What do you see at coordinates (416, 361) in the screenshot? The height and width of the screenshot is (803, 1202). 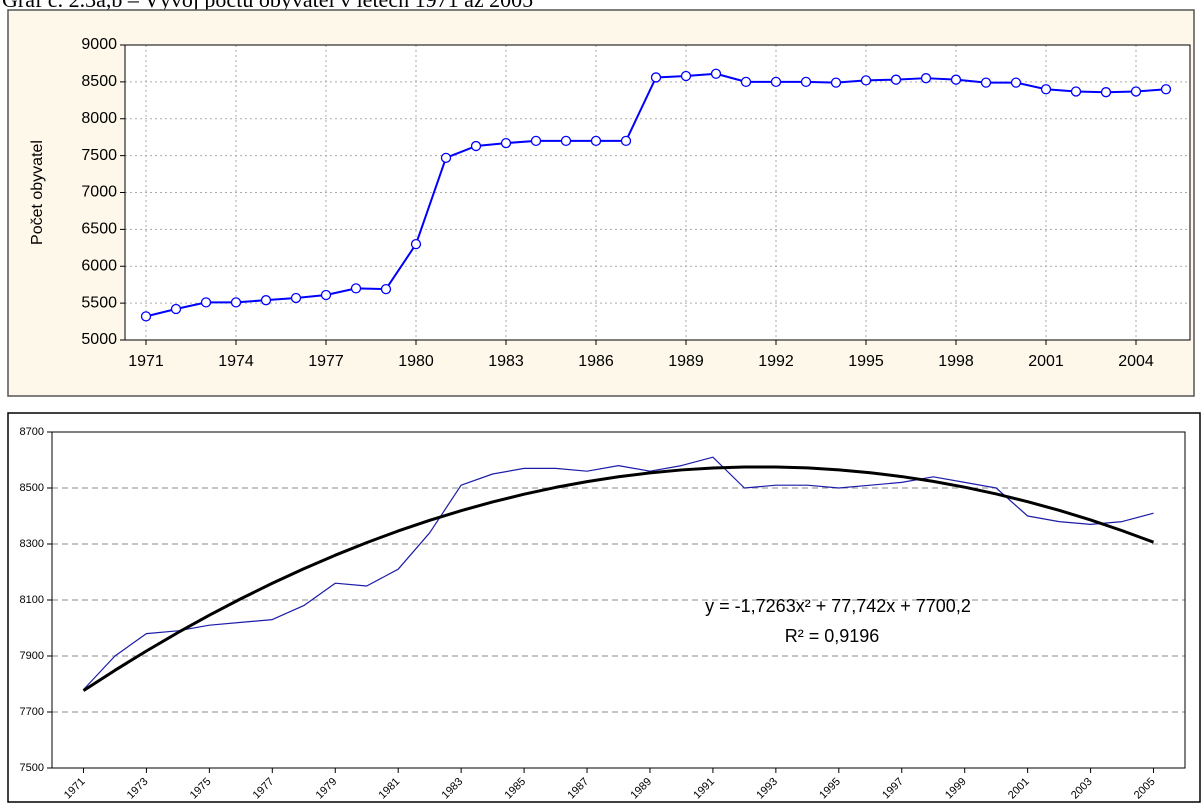 I see `x-tick-label: 1980` at bounding box center [416, 361].